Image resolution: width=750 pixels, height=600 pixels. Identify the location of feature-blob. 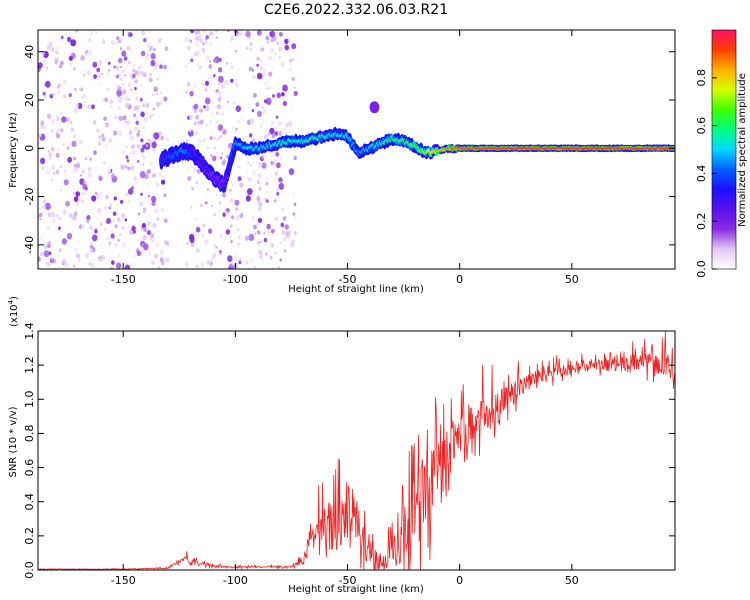
(374, 107).